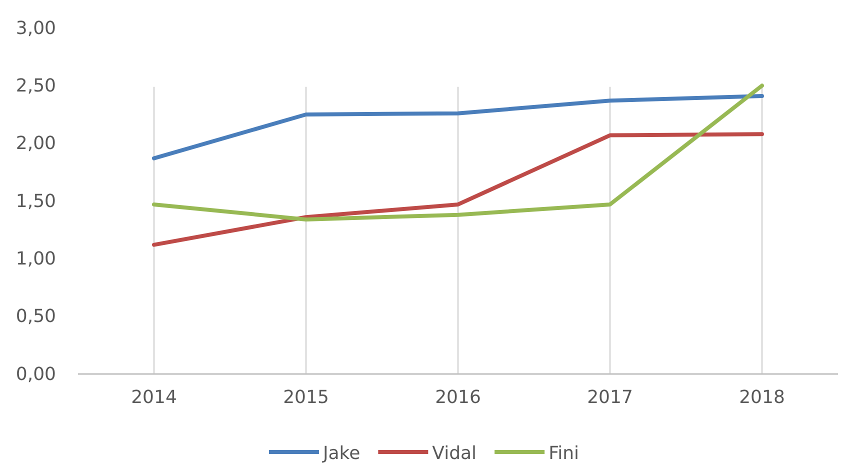 This screenshot has height=466, width=848. I want to click on x-tick-label: 2015, so click(306, 397).